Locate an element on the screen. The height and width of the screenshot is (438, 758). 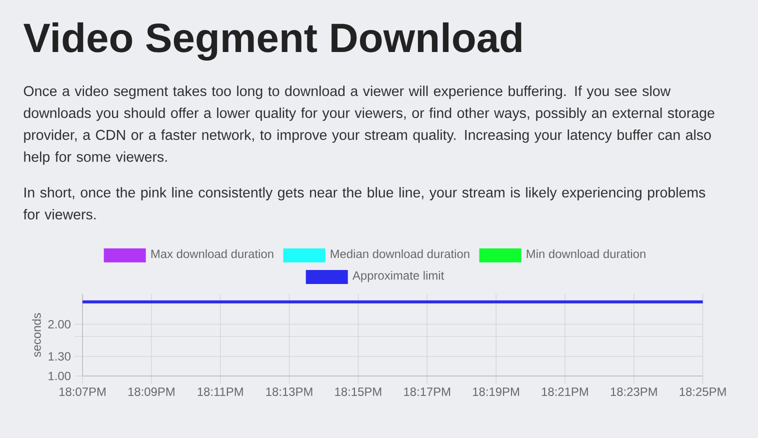
x-tick-label: 18:21PM is located at coordinates (565, 391).